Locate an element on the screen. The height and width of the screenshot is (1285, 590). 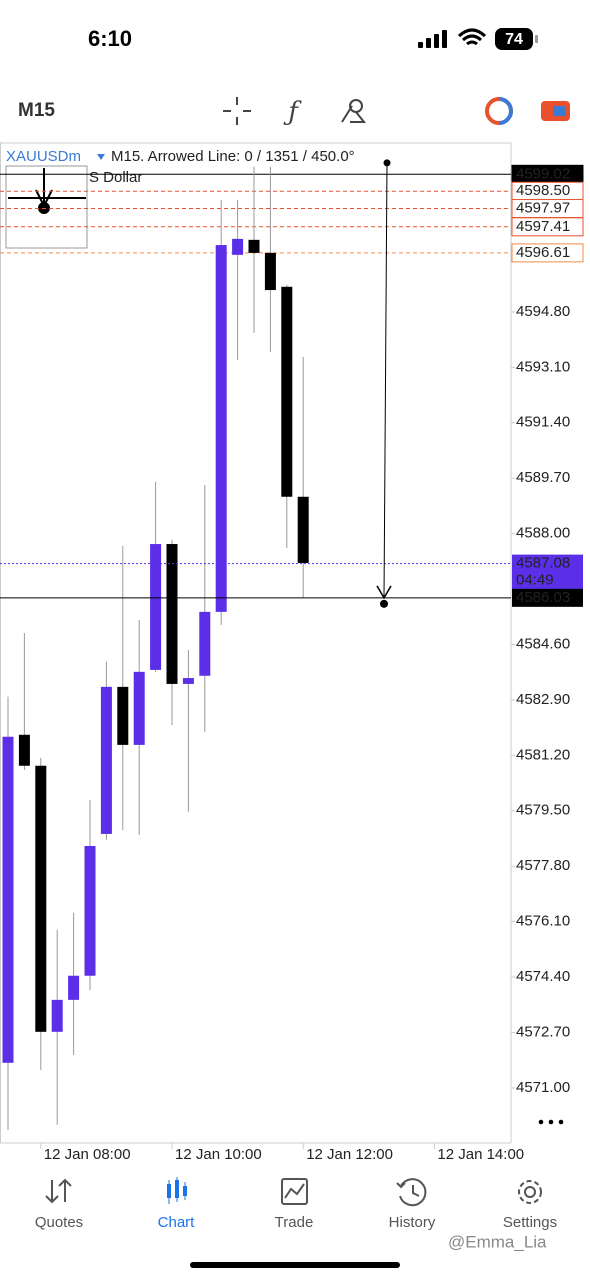
y-tick-label: 4576.10 is located at coordinates (543, 921).